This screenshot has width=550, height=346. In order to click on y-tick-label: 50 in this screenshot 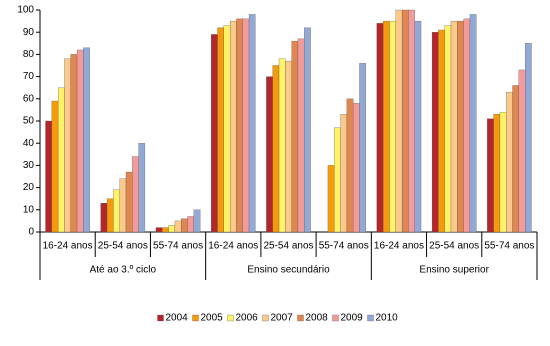, I will do `click(29, 121)`.